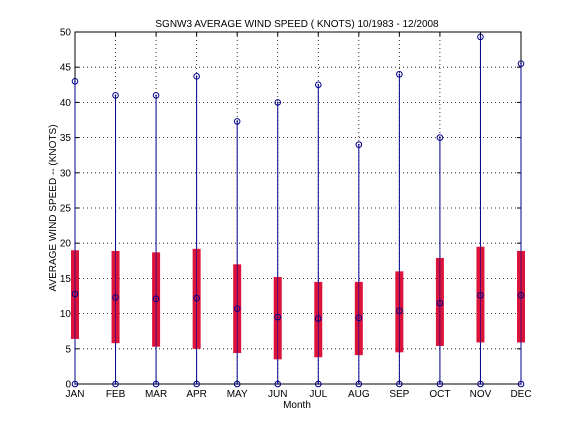 This screenshot has height=432, width=576. I want to click on x-tick-label: APR, so click(196, 394).